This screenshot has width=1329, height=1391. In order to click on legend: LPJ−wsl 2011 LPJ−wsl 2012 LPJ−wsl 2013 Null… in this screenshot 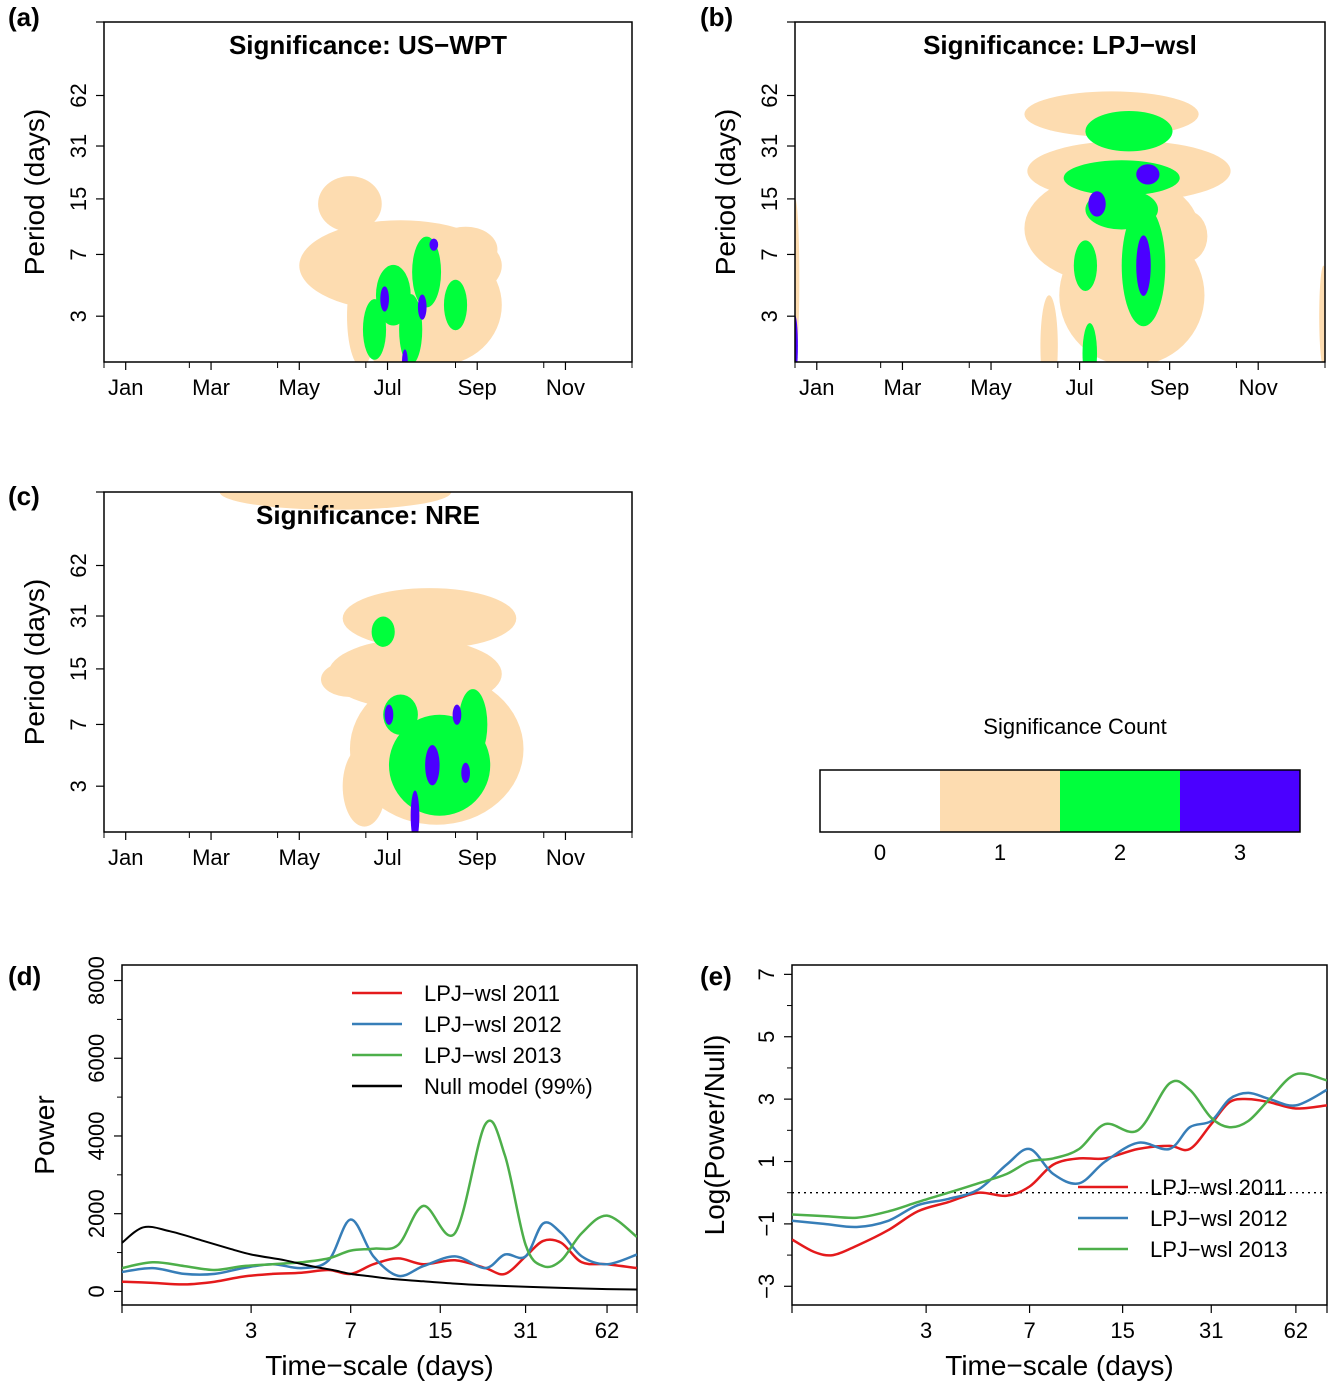, I will do `click(472, 1040)`.